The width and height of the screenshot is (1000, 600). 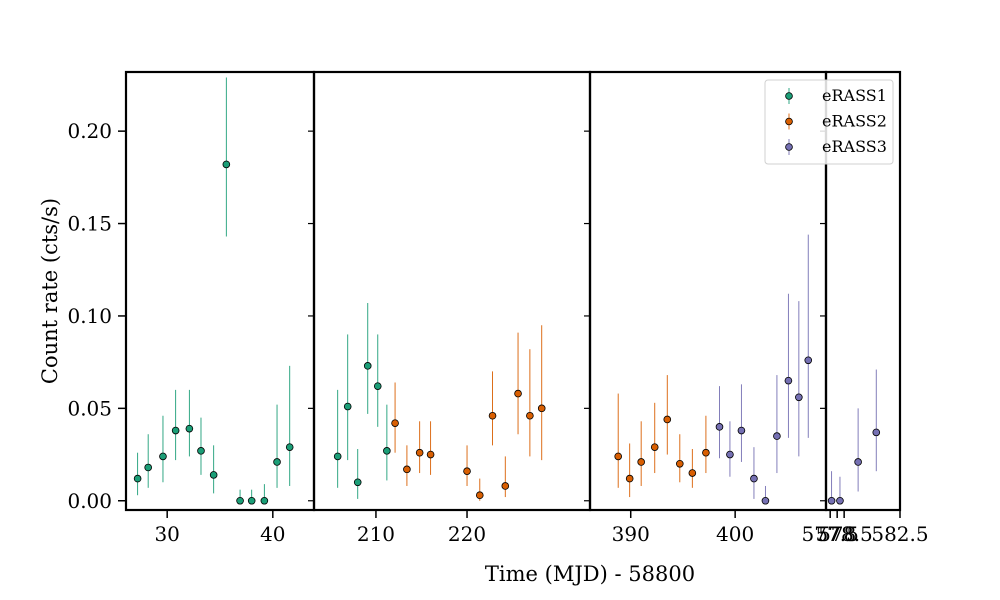 I want to click on legend-box, so click(x=829, y=122).